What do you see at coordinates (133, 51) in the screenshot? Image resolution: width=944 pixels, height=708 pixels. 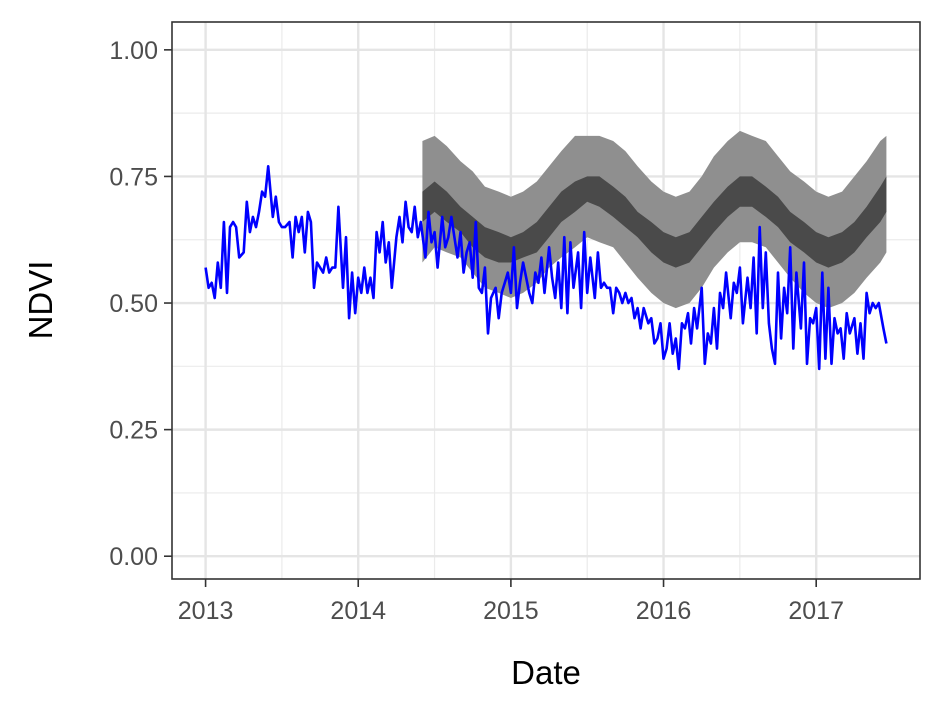 I see `y-tick-label: 1.00` at bounding box center [133, 51].